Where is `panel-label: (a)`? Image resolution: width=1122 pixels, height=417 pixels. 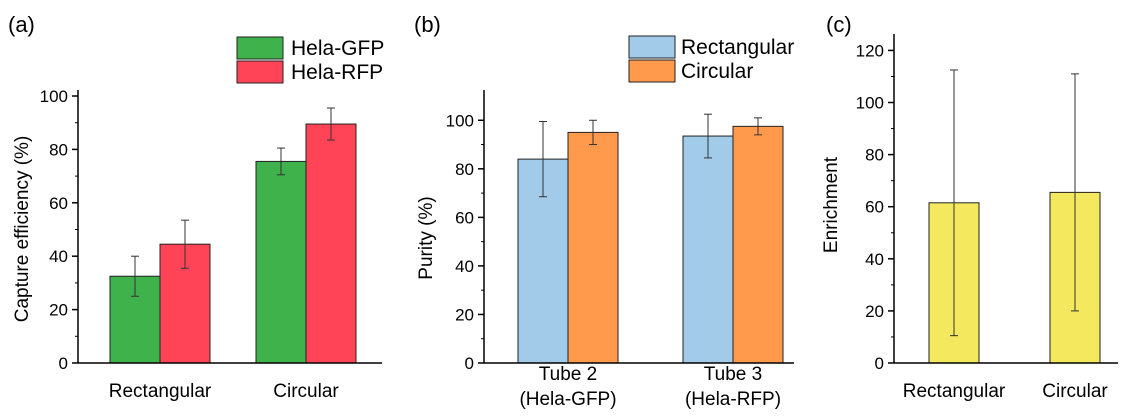 panel-label: (a) is located at coordinates (21, 24).